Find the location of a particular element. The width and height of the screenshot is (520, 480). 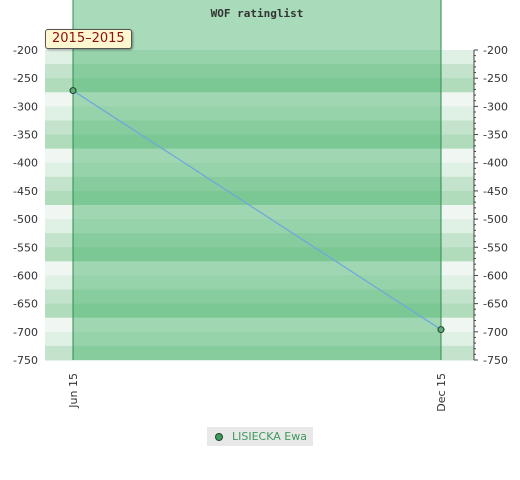

y-tick-label-left: -450 is located at coordinates (25, 191).